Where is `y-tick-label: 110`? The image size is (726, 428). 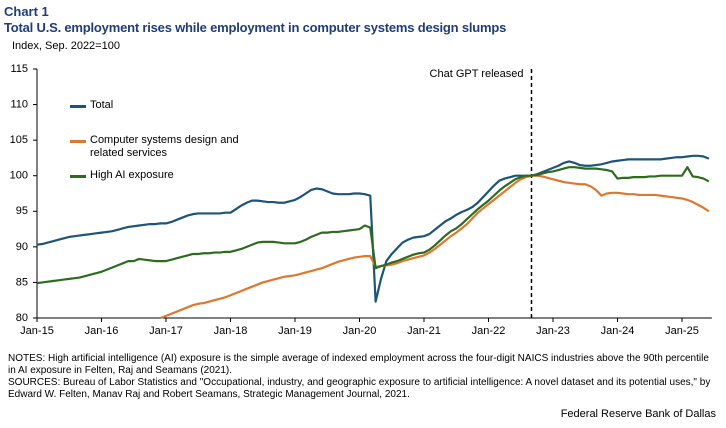 y-tick-label: 110 is located at coordinates (19, 104).